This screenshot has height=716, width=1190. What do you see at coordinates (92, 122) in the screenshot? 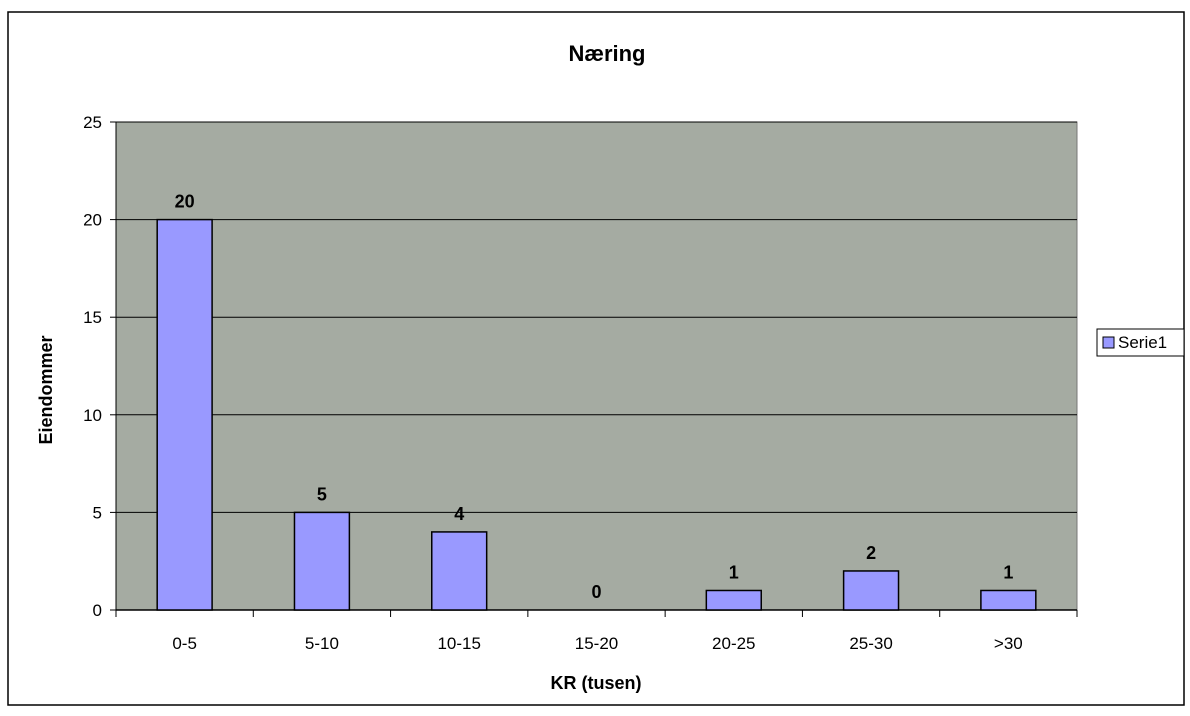
I see `y-tick-label: 25` at bounding box center [92, 122].